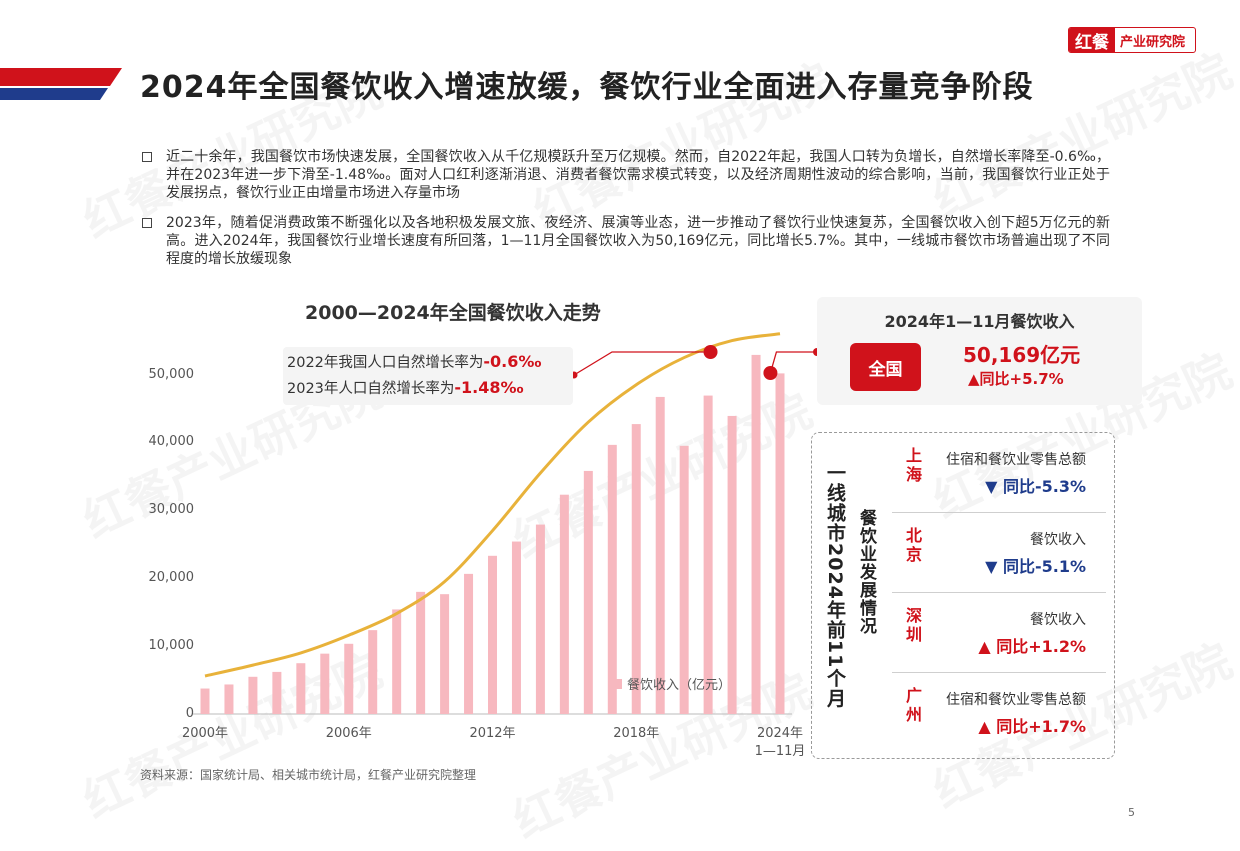 The width and height of the screenshot is (1240, 851). I want to click on city-yoy: ▼ 同比-5.1%, so click(1035, 566).